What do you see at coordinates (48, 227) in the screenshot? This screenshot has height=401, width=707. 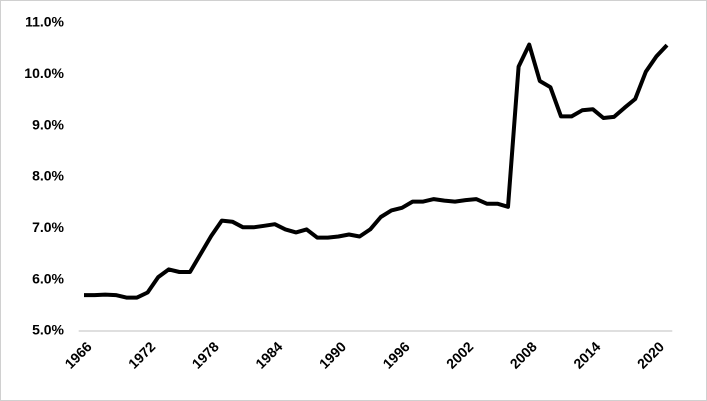 I see `y-tick-label: 7.0%` at bounding box center [48, 227].